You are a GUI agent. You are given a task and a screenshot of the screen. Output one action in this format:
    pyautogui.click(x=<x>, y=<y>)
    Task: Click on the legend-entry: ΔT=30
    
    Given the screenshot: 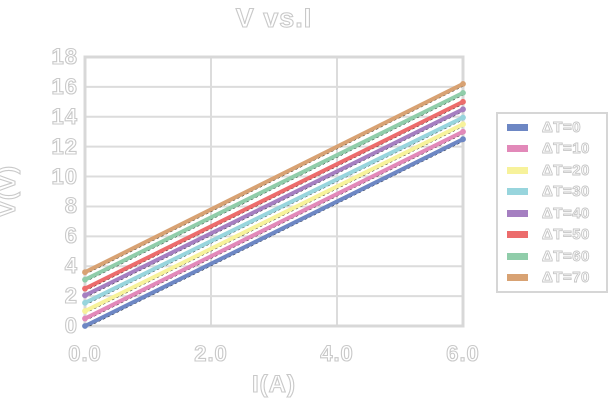 What is the action you would take?
    pyautogui.click(x=556, y=192)
    